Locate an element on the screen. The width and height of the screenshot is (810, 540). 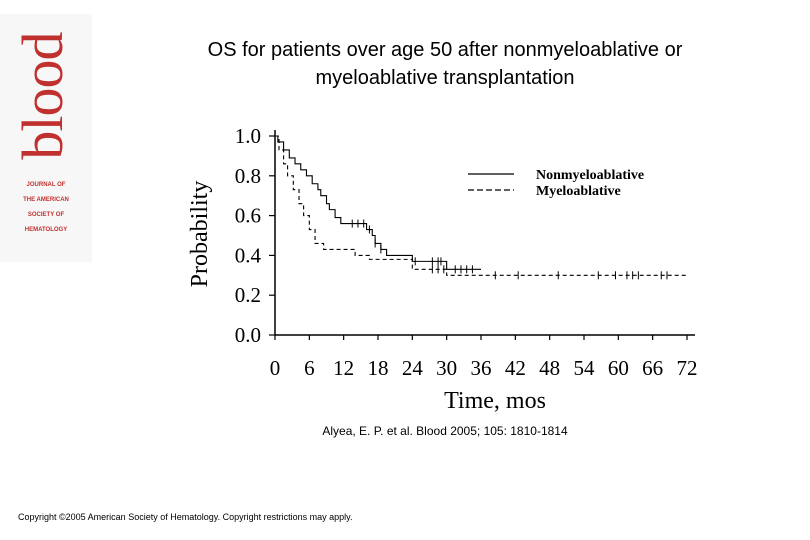
y-axis-label: Probability is located at coordinates (200, 234).